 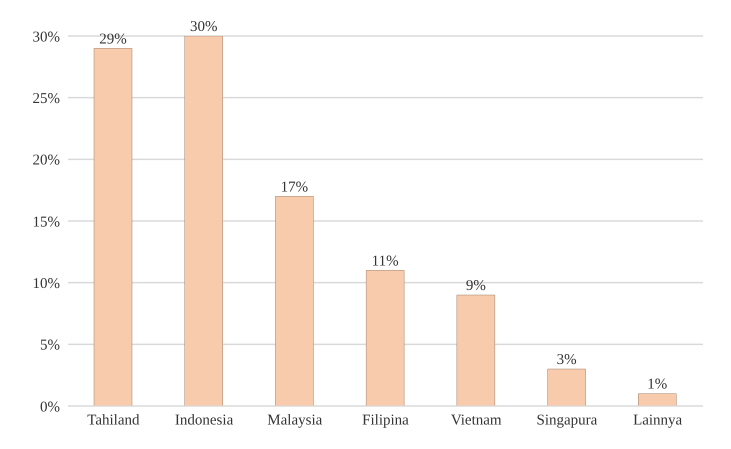 What do you see at coordinates (386, 420) in the screenshot?
I see `x-tick-label: Filipina` at bounding box center [386, 420].